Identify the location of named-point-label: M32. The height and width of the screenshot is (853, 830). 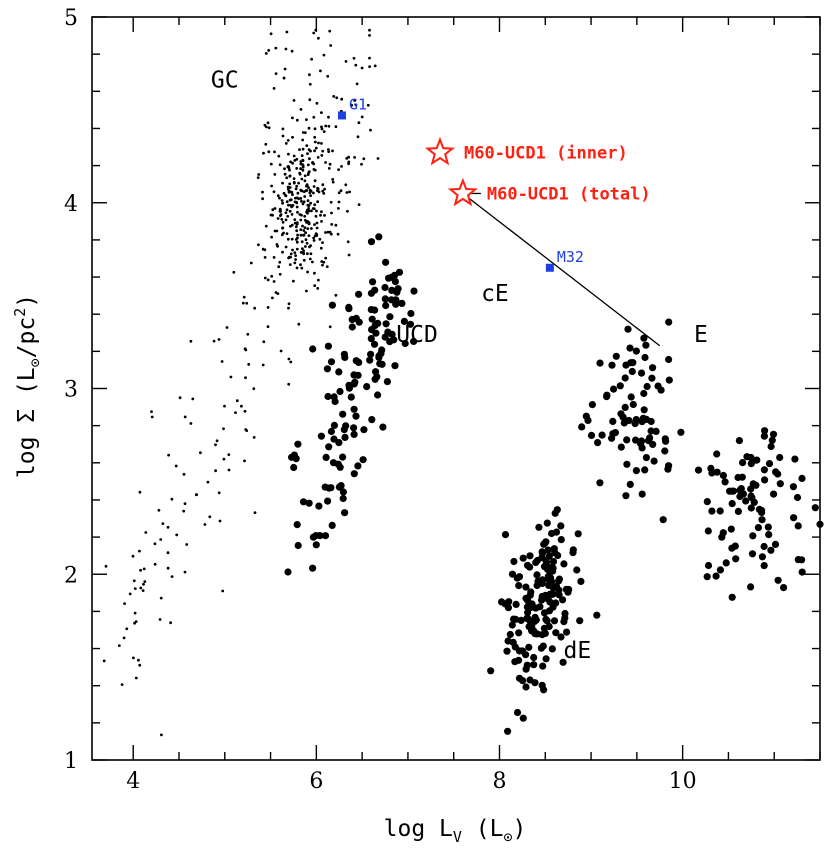
(570, 257).